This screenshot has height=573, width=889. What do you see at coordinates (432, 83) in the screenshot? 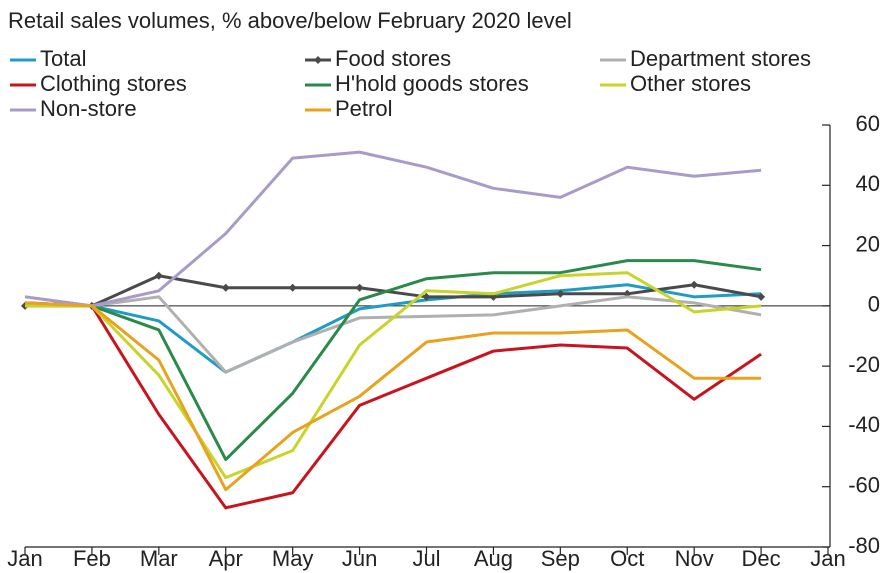
I see `legend-label: H'hold goods stores` at bounding box center [432, 83].